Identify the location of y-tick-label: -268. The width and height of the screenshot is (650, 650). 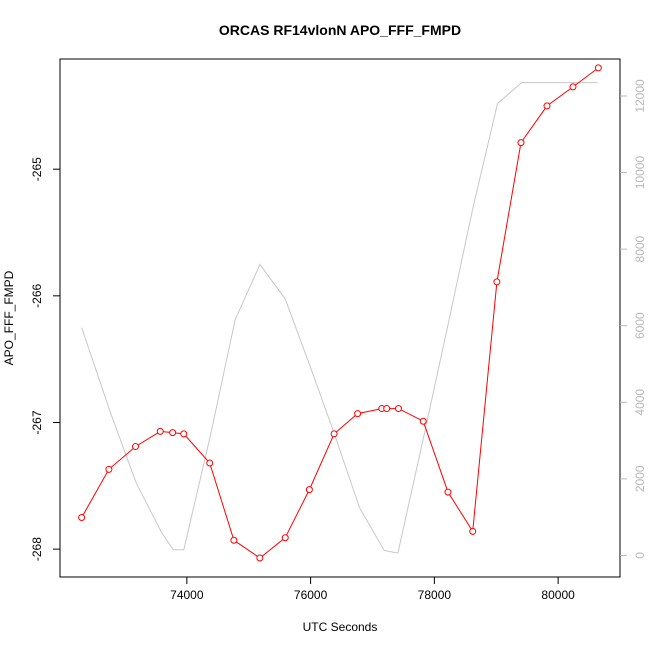
(37, 549).